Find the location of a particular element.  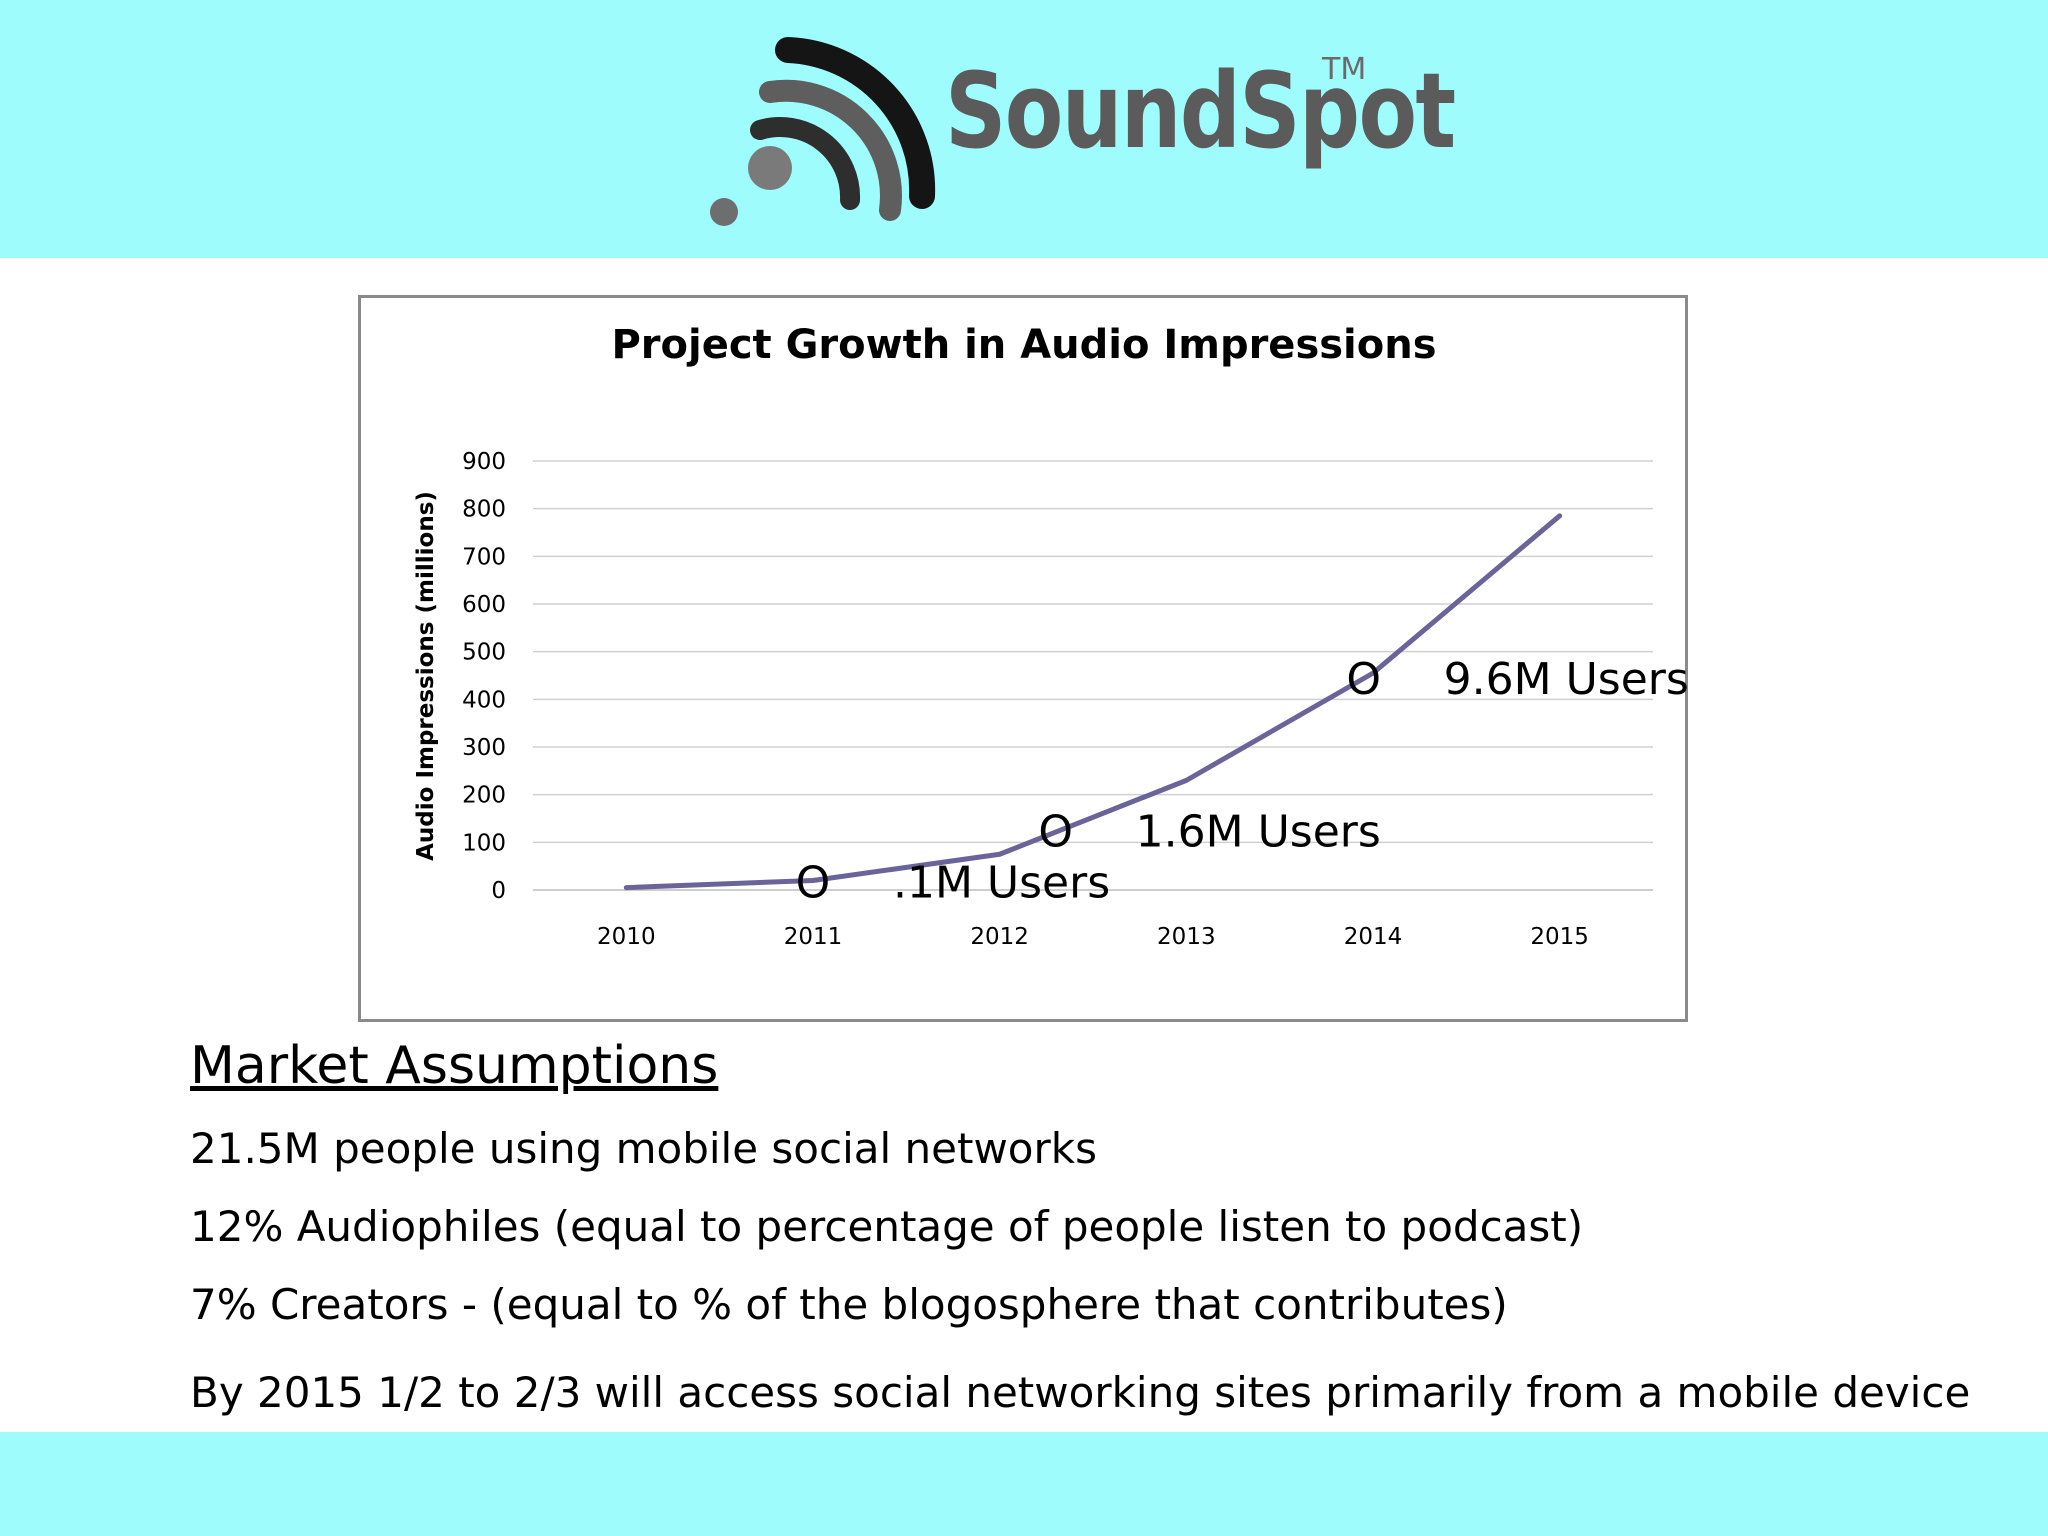

soundspot-logo-icon is located at coordinates (823, 131).